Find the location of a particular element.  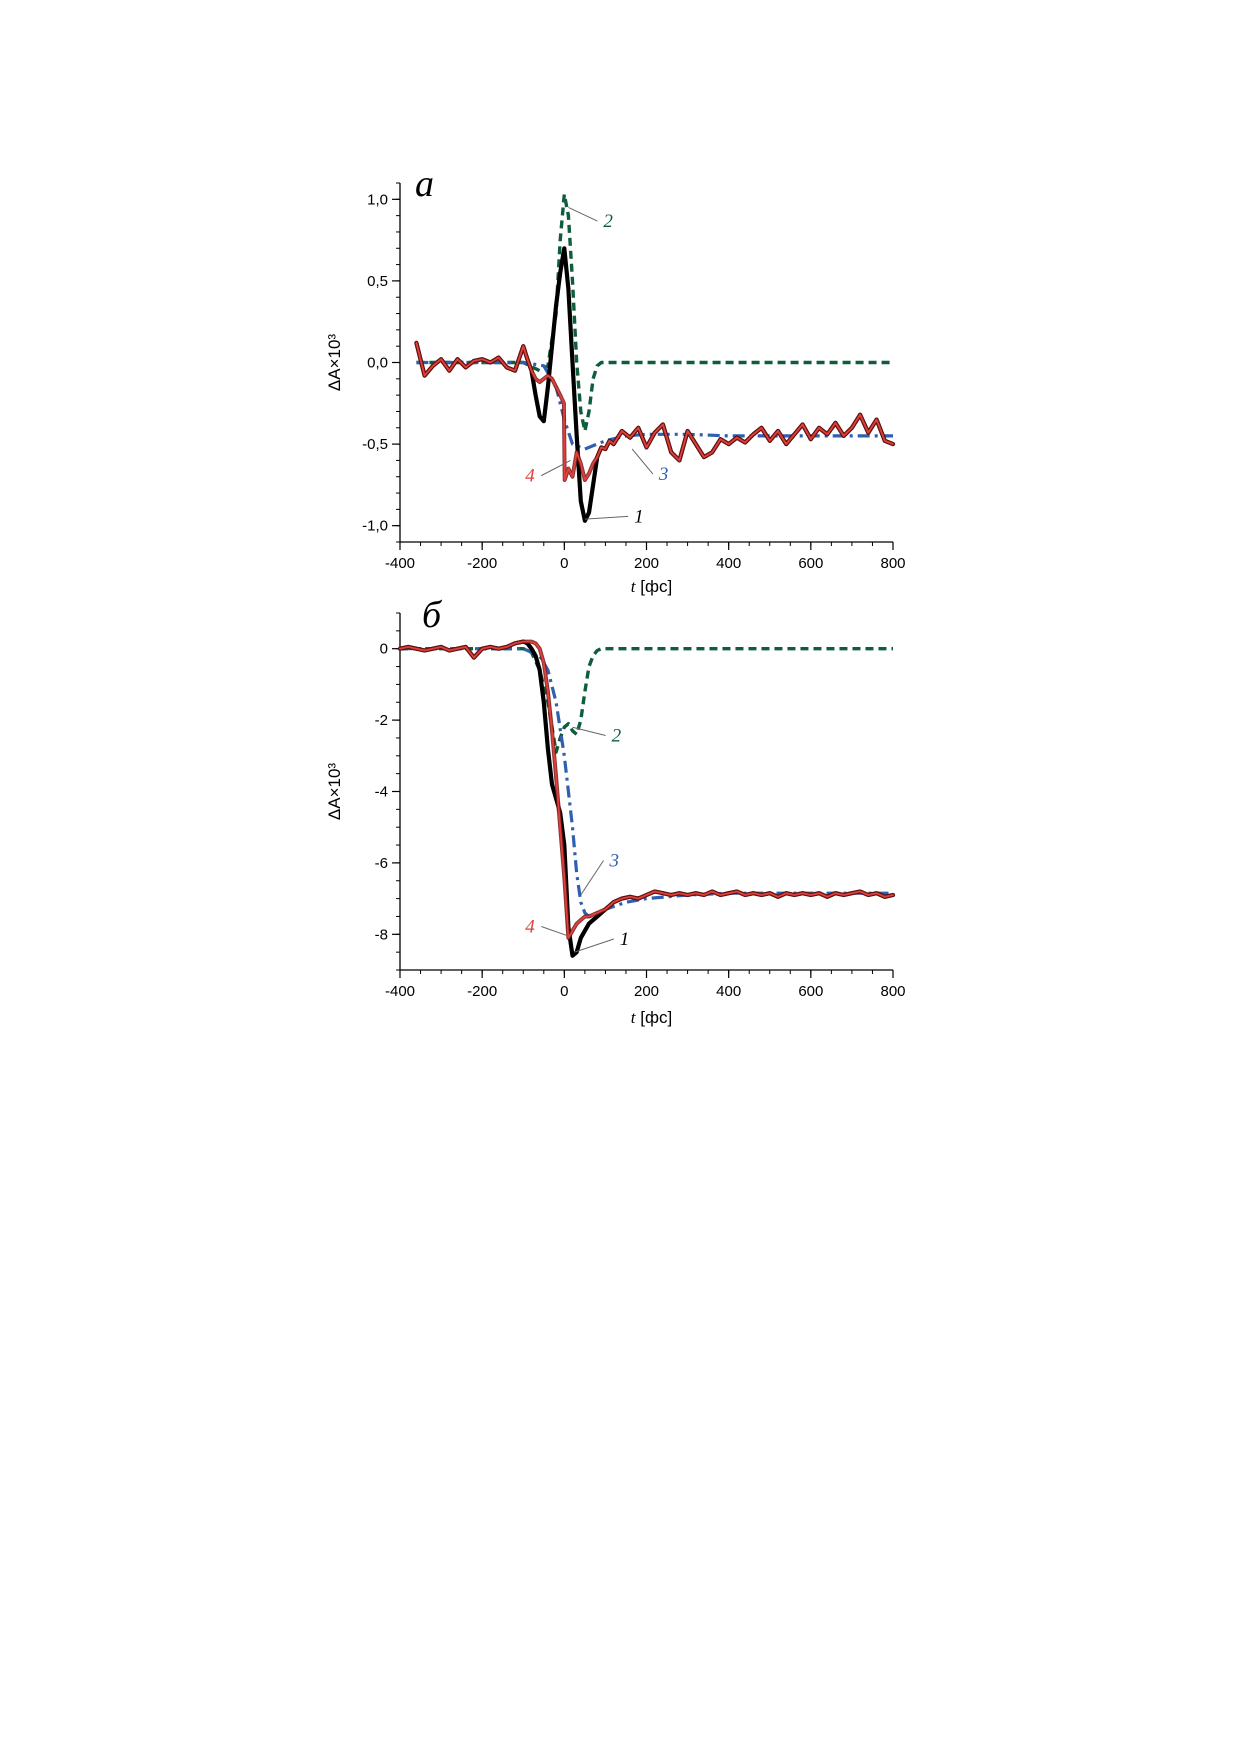

y-tick-label: -4 is located at coordinates (381, 792).